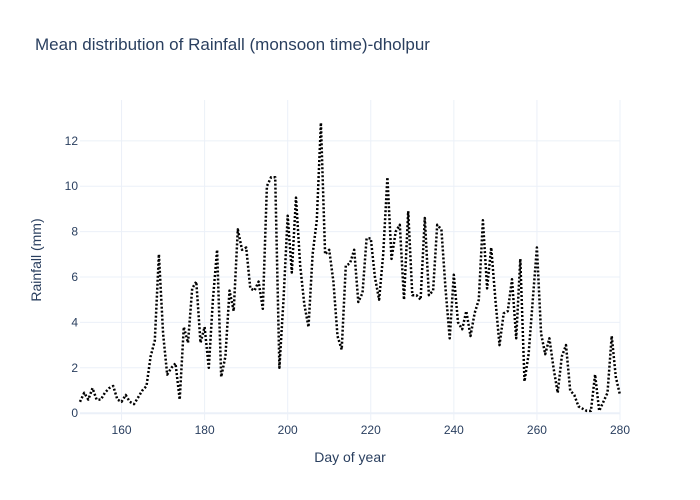 This screenshot has height=500, width=700. Describe the element at coordinates (36, 259) in the screenshot. I see `y-axis-label: Rainfall (mm)` at that location.